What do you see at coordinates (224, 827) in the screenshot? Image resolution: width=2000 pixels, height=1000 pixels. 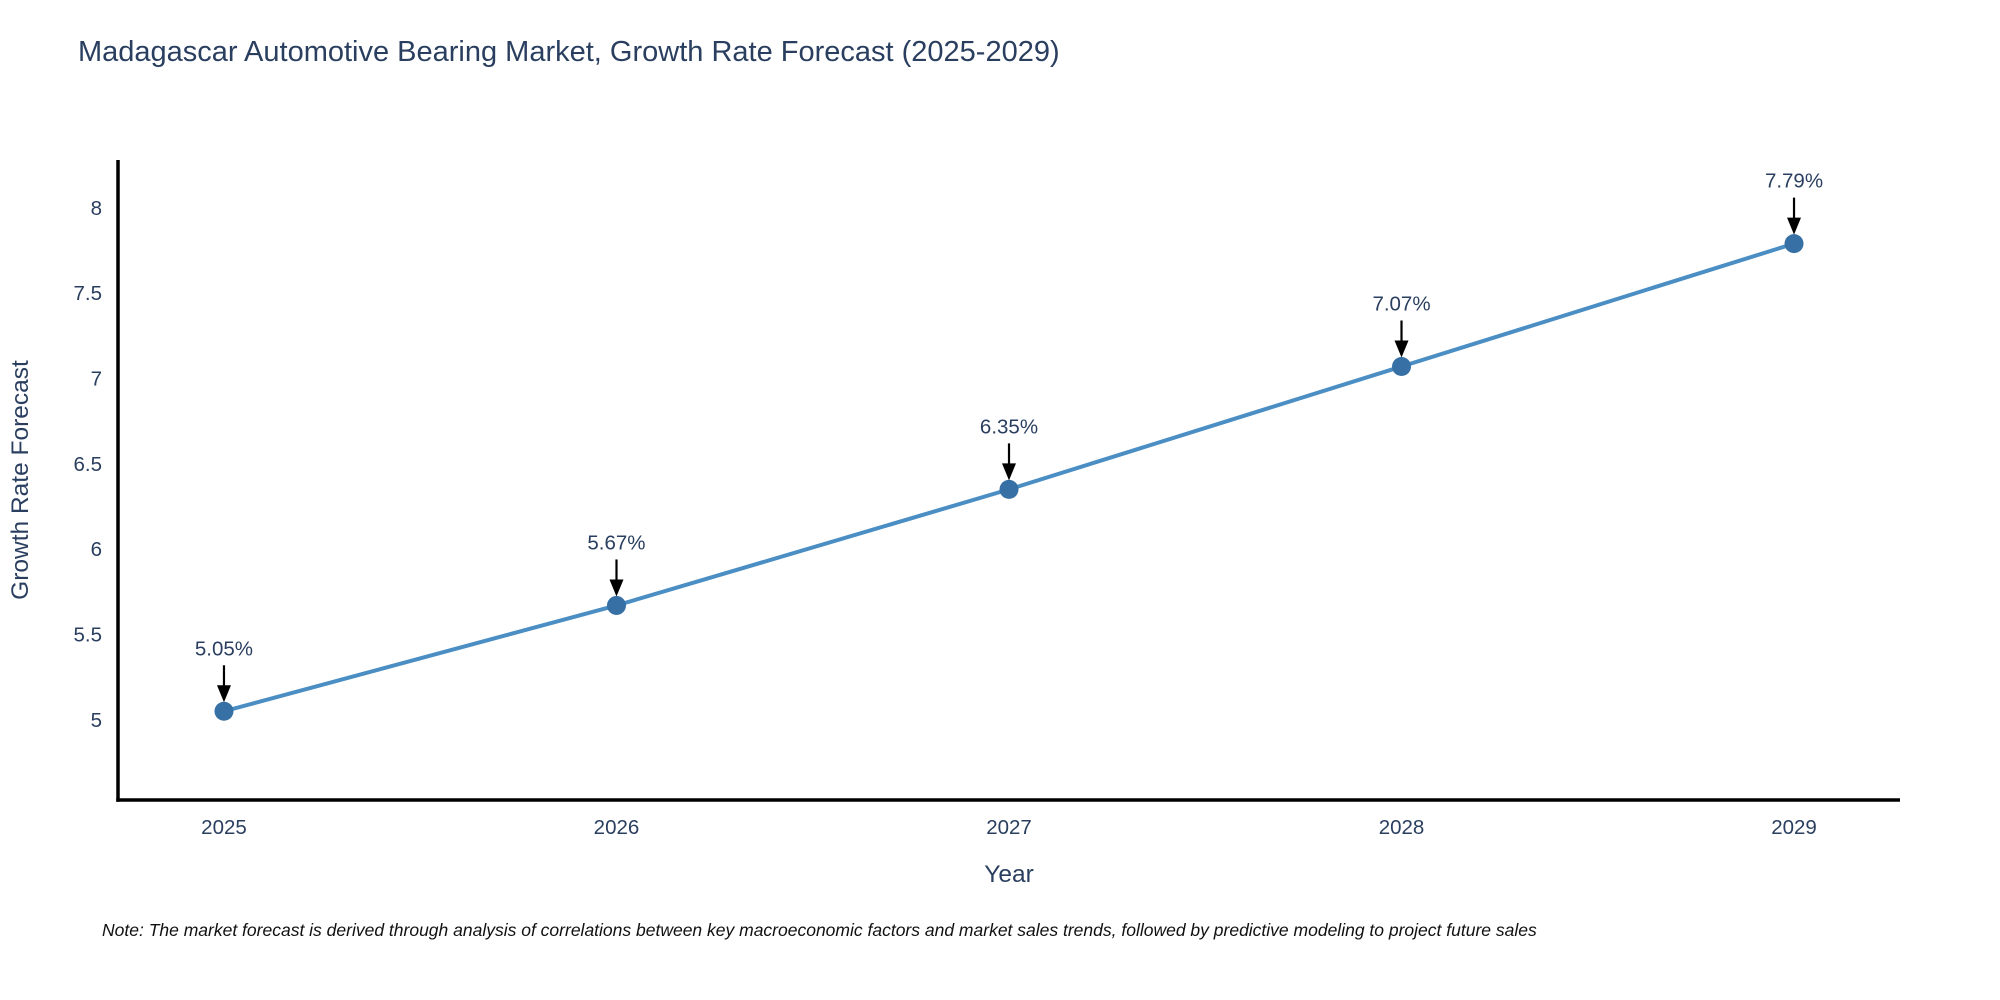 I see `x-tick-label: 2025` at bounding box center [224, 827].